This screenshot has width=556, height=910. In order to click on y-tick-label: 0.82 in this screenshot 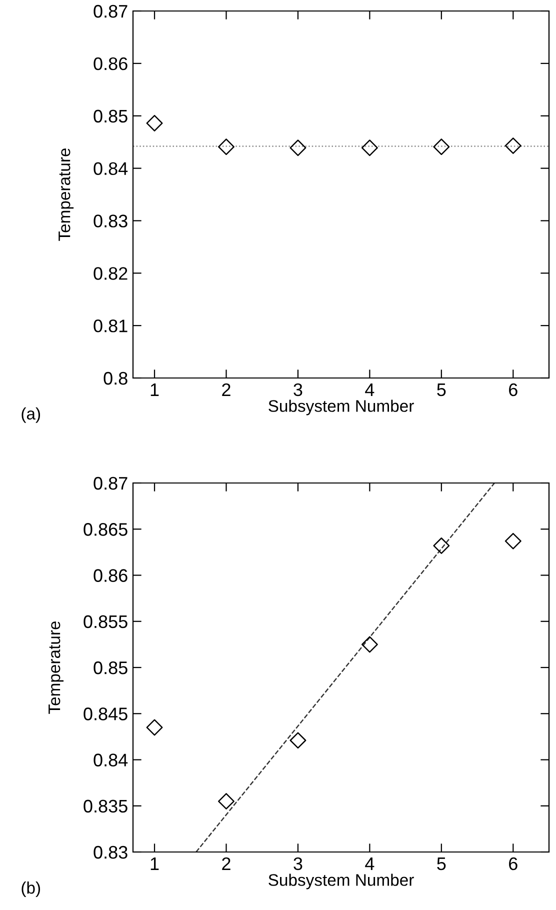, I will do `click(111, 273)`.